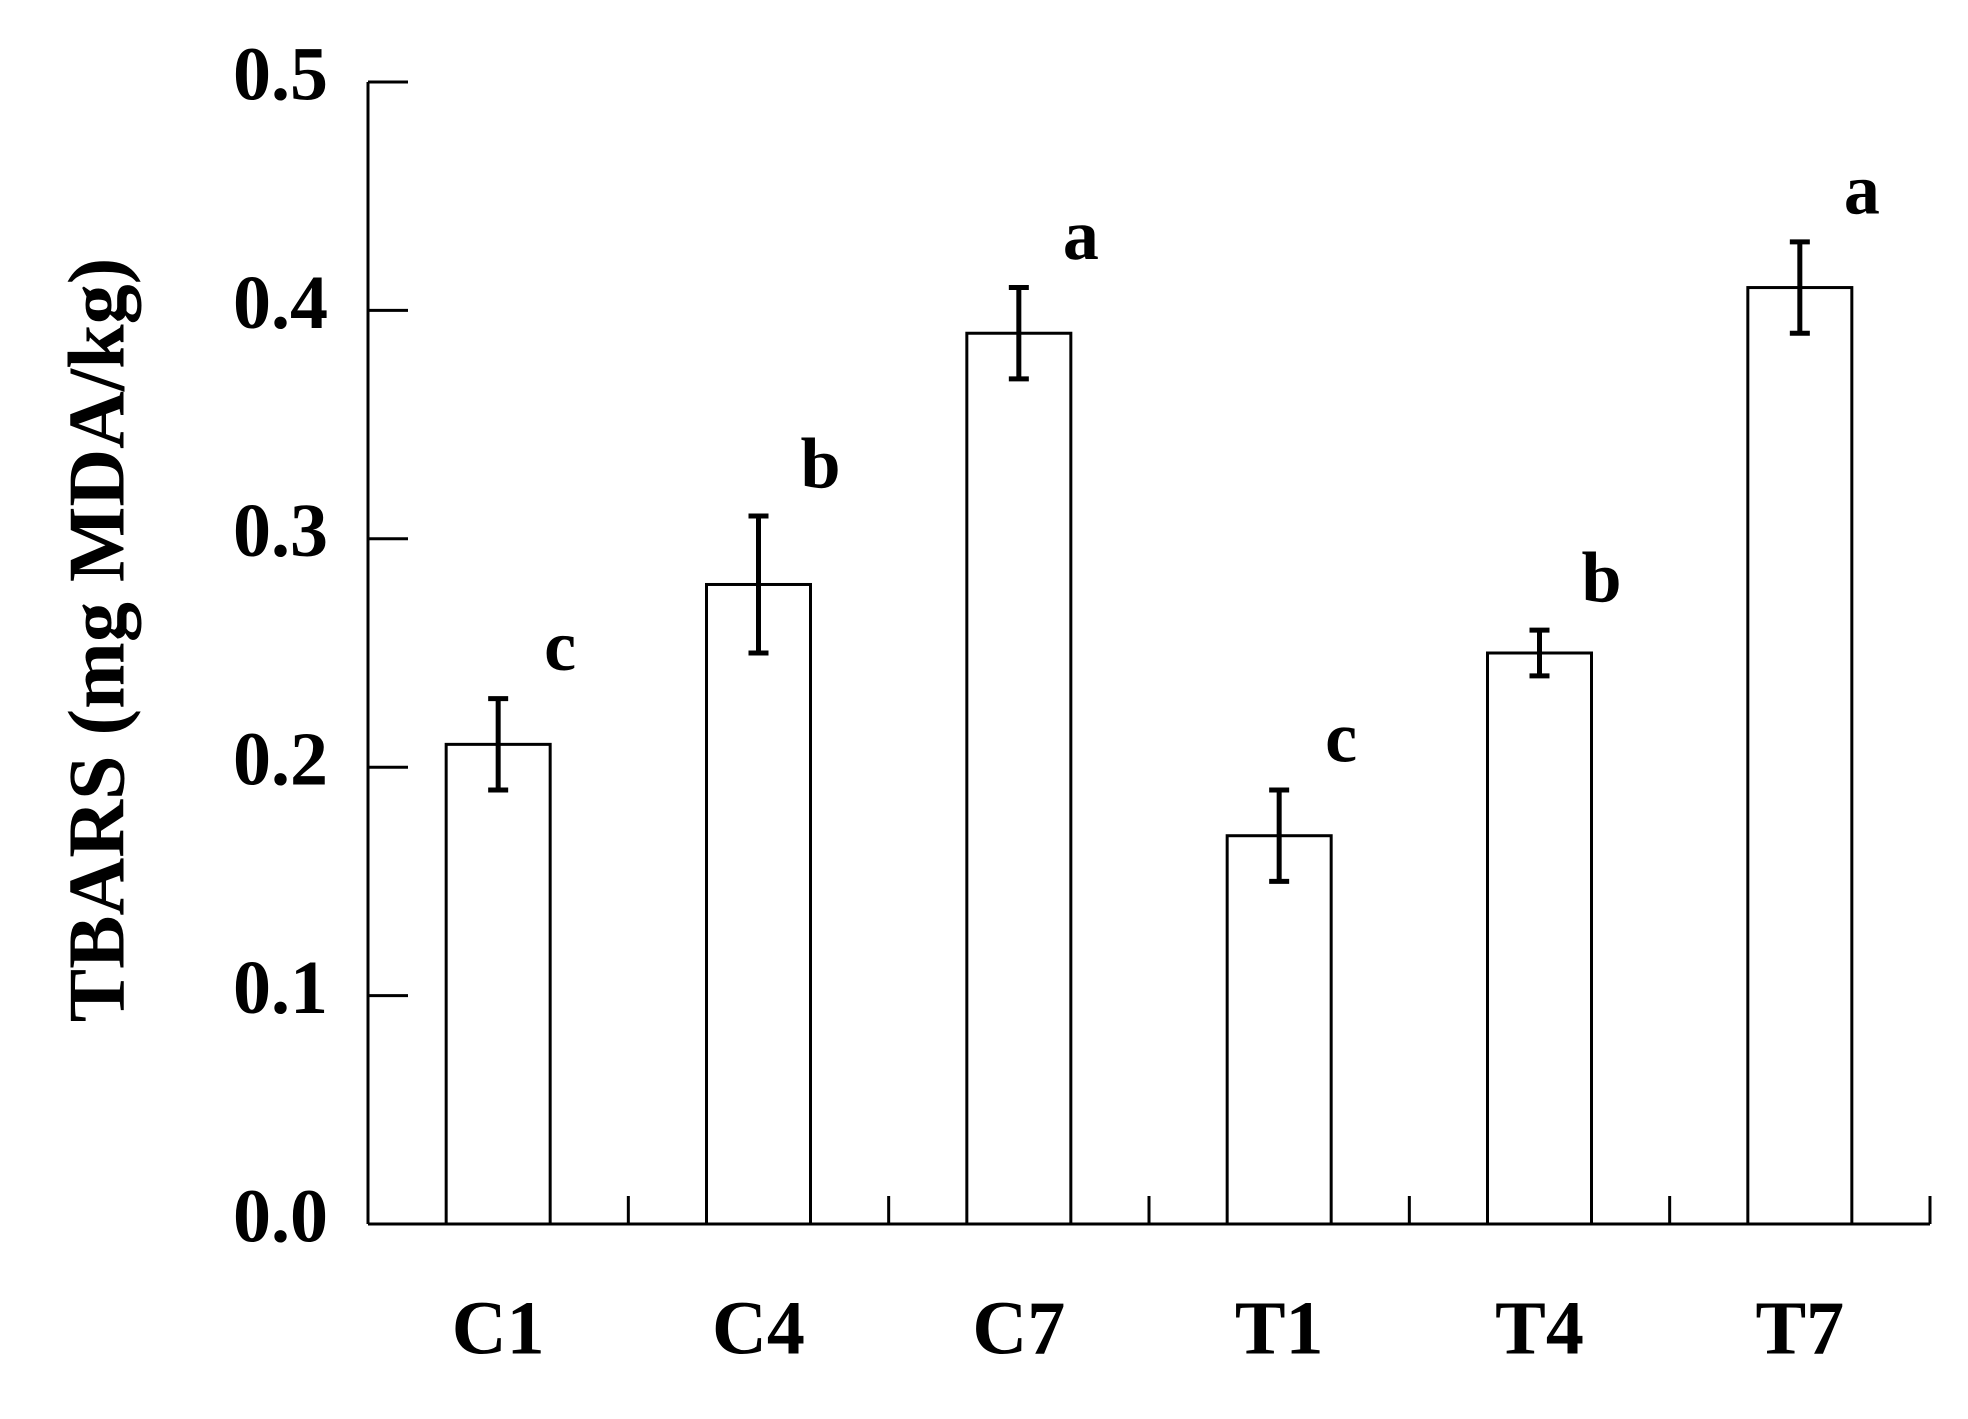  Describe the element at coordinates (280, 531) in the screenshot. I see `y-tick-label: 0.3` at that location.